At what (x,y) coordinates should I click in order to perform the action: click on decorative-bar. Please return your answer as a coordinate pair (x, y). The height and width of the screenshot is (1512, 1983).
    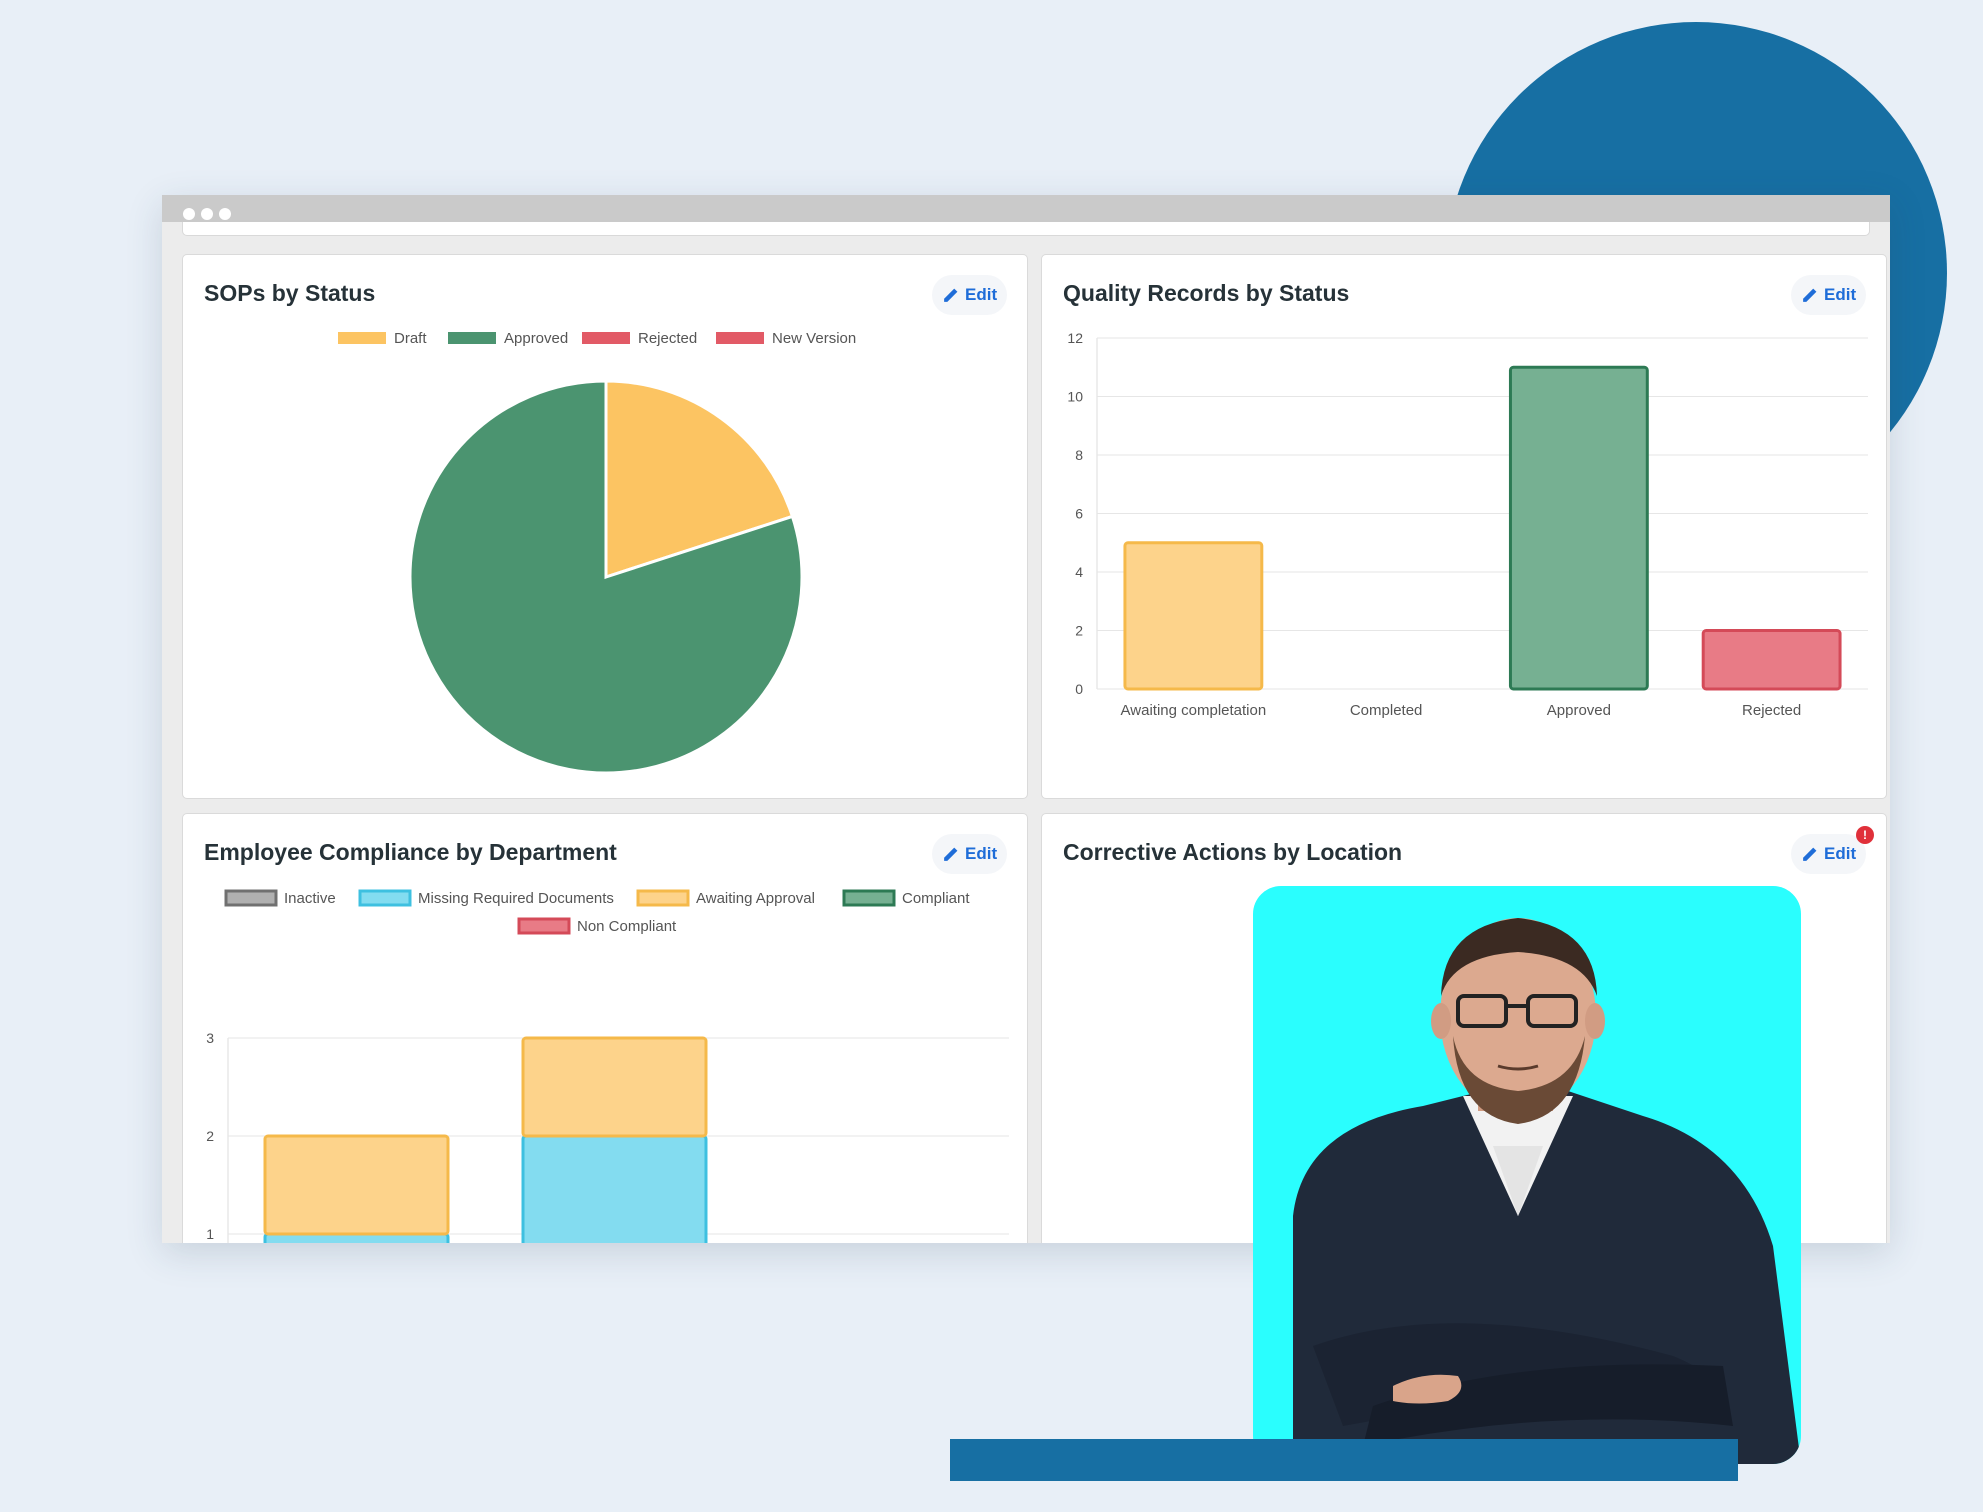
    Looking at the image, I should click on (1344, 1460).